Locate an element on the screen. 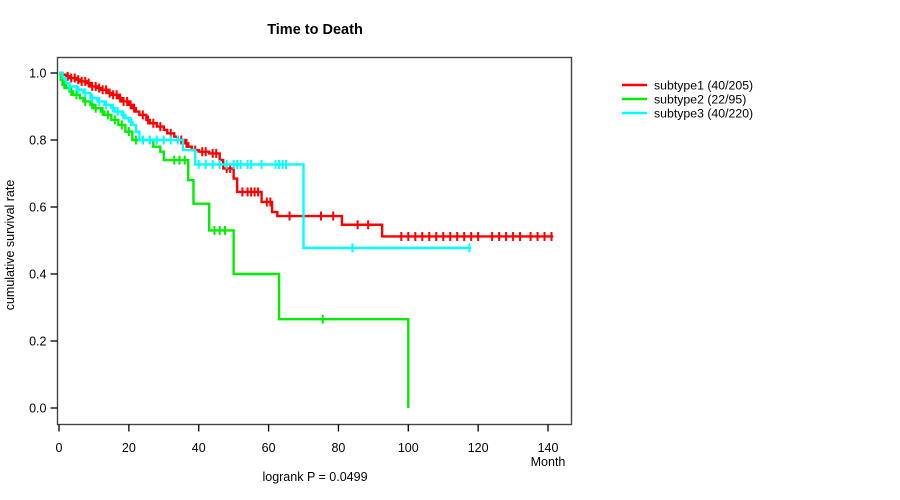 The image size is (900, 500). legend-item-subtype1: subtype1 (40/205) is located at coordinates (687, 85).